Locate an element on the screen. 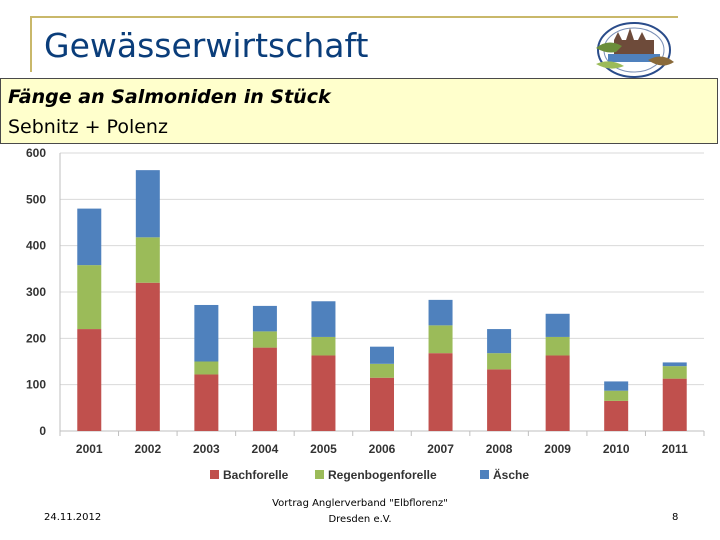 The width and height of the screenshot is (720, 540). bar-regenbogenforelle-2001 is located at coordinates (89, 297).